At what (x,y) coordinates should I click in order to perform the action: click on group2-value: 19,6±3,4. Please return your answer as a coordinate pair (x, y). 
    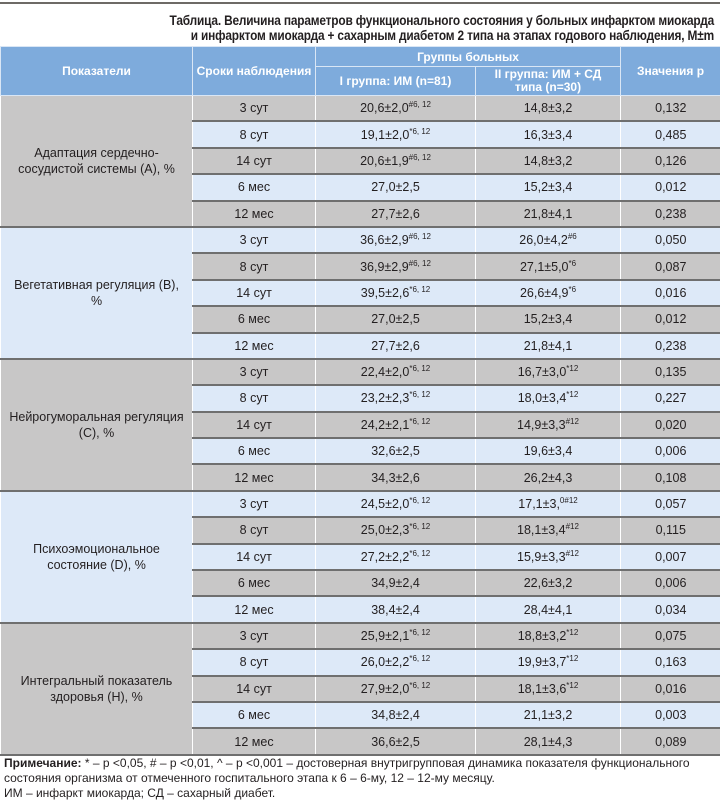
    Looking at the image, I should click on (548, 451).